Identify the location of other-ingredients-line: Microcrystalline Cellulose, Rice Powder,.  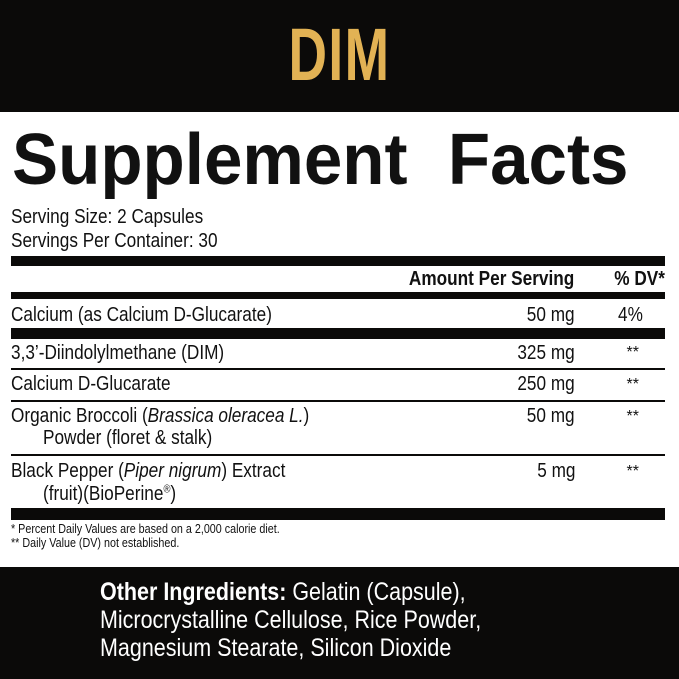
(291, 620).